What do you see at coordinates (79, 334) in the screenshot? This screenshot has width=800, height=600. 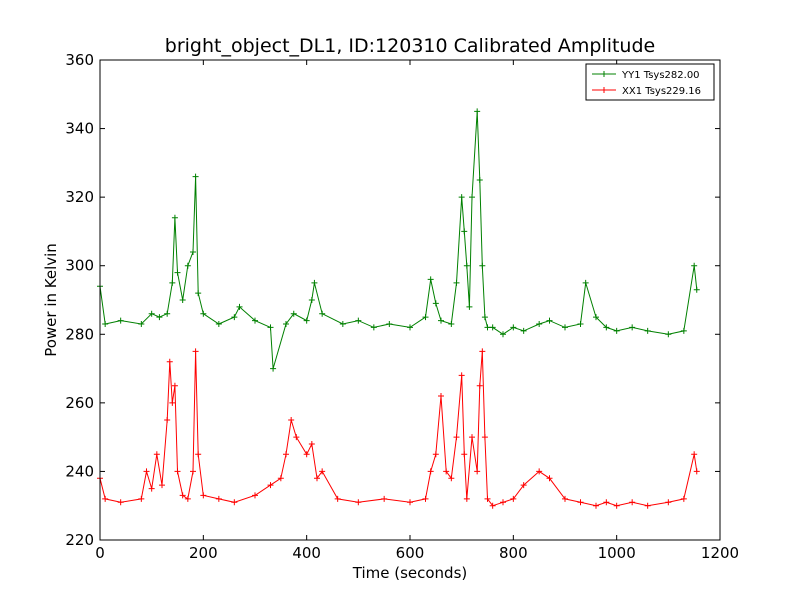 I see `y-tick-label: 280` at bounding box center [79, 334].